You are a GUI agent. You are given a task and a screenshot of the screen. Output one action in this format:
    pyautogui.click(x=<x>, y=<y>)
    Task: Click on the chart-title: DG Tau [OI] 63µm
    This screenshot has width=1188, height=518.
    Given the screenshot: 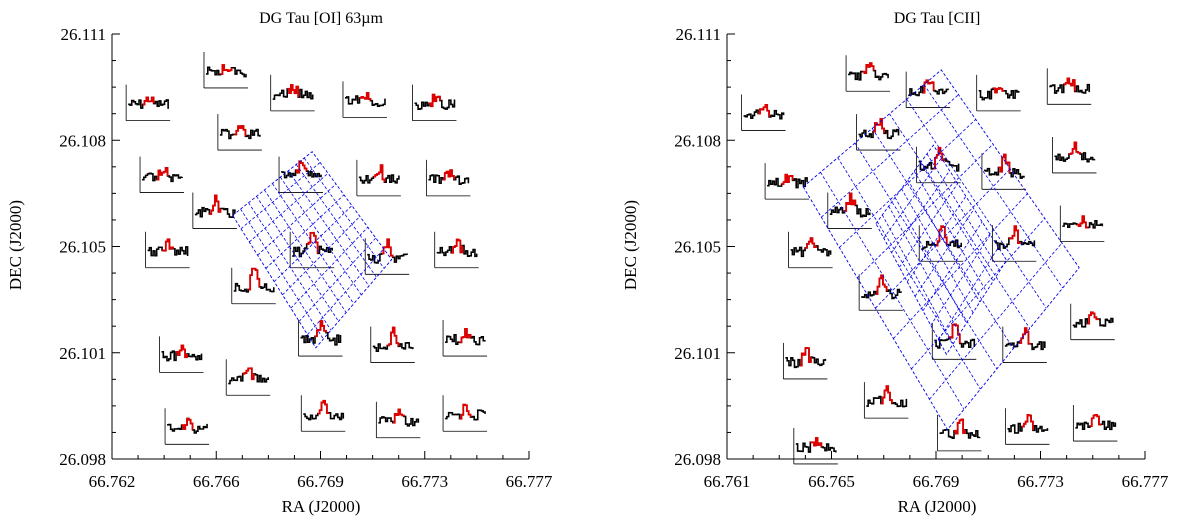 What is the action you would take?
    pyautogui.click(x=321, y=18)
    